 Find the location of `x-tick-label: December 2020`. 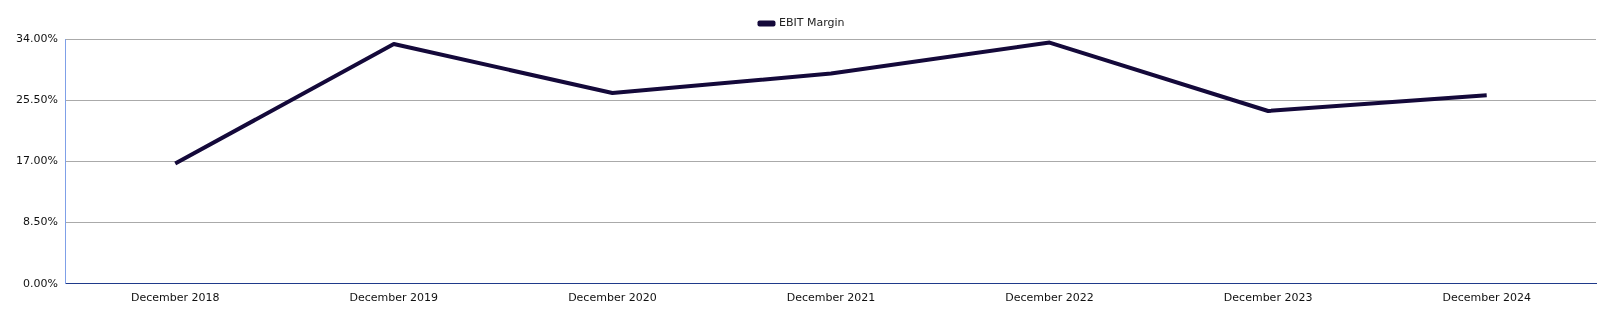

x-tick-label: December 2020 is located at coordinates (612, 298).